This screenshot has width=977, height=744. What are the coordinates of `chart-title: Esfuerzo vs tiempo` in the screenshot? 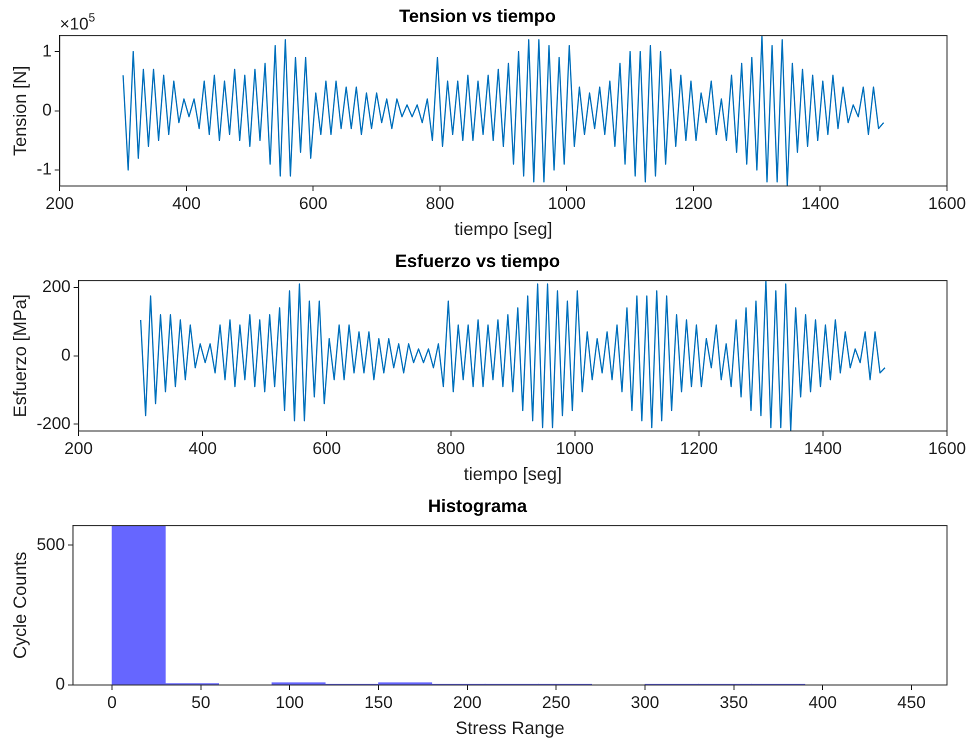 It's located at (477, 260).